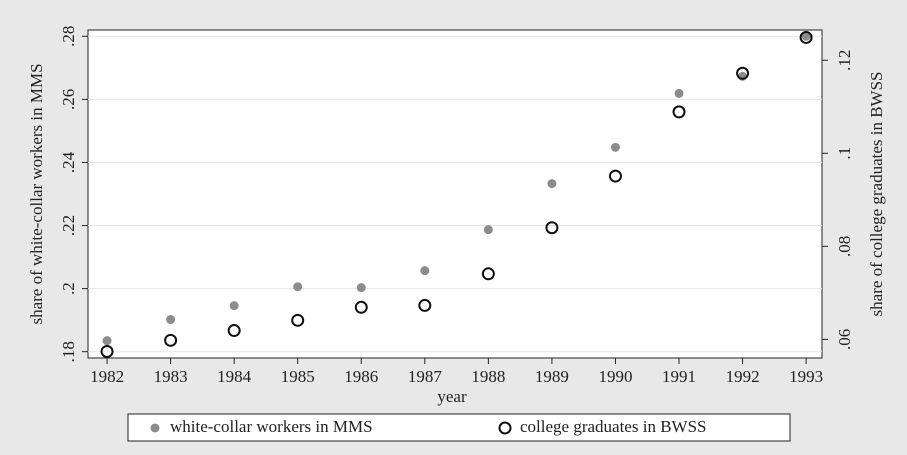 This screenshot has width=907, height=455. I want to click on x-tick-label: 1992, so click(743, 376).